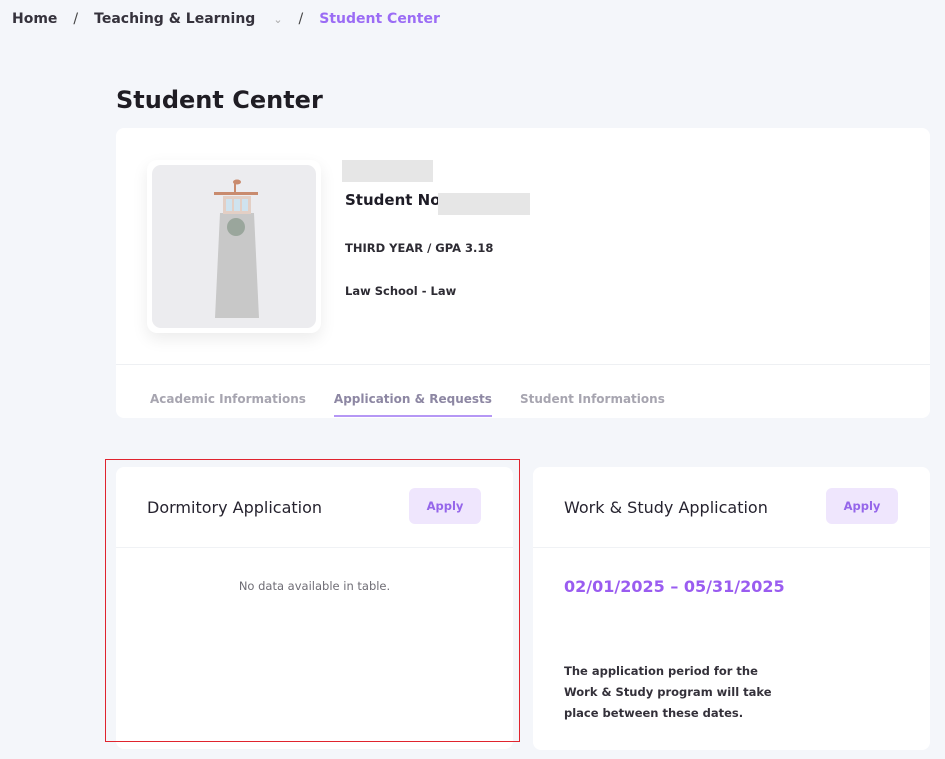 This screenshot has width=945, height=759. I want to click on dormitory-title: Dormitory Application, so click(235, 507).